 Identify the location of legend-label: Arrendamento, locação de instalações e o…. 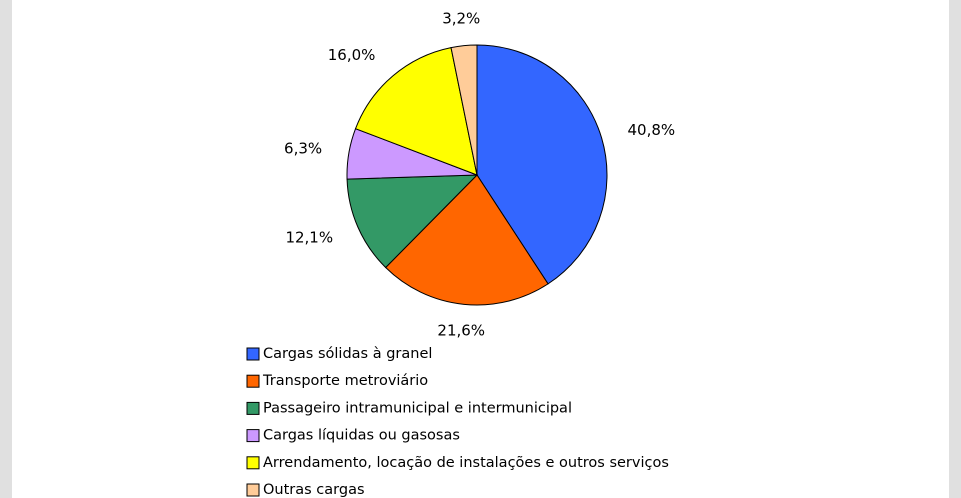
(466, 463).